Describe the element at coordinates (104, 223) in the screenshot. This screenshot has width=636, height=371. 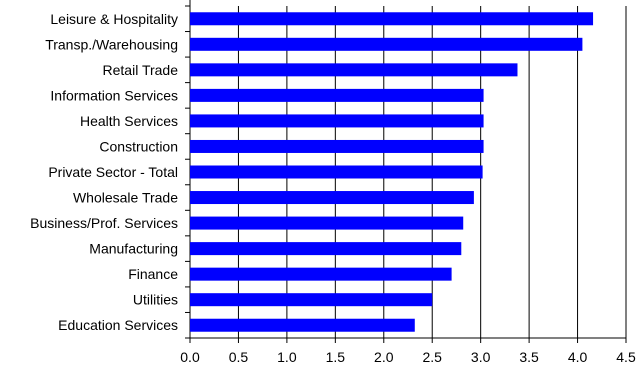
I see `category-label: Business/Prof. Services` at that location.